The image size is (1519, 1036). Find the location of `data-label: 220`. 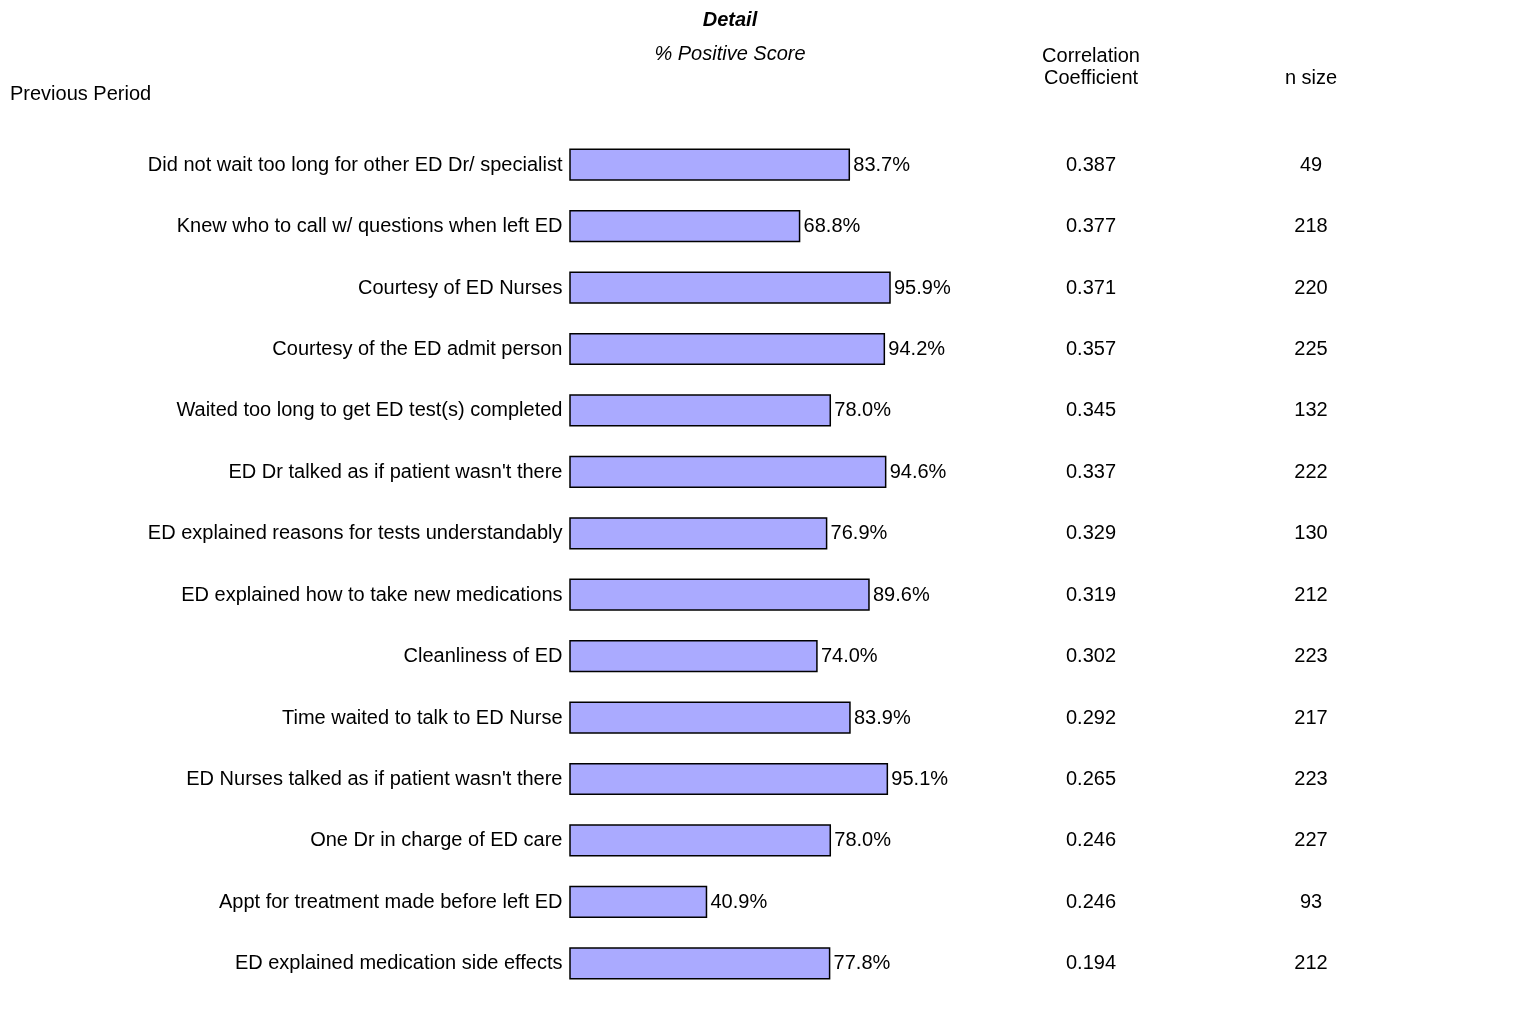

data-label: 220 is located at coordinates (1311, 286).